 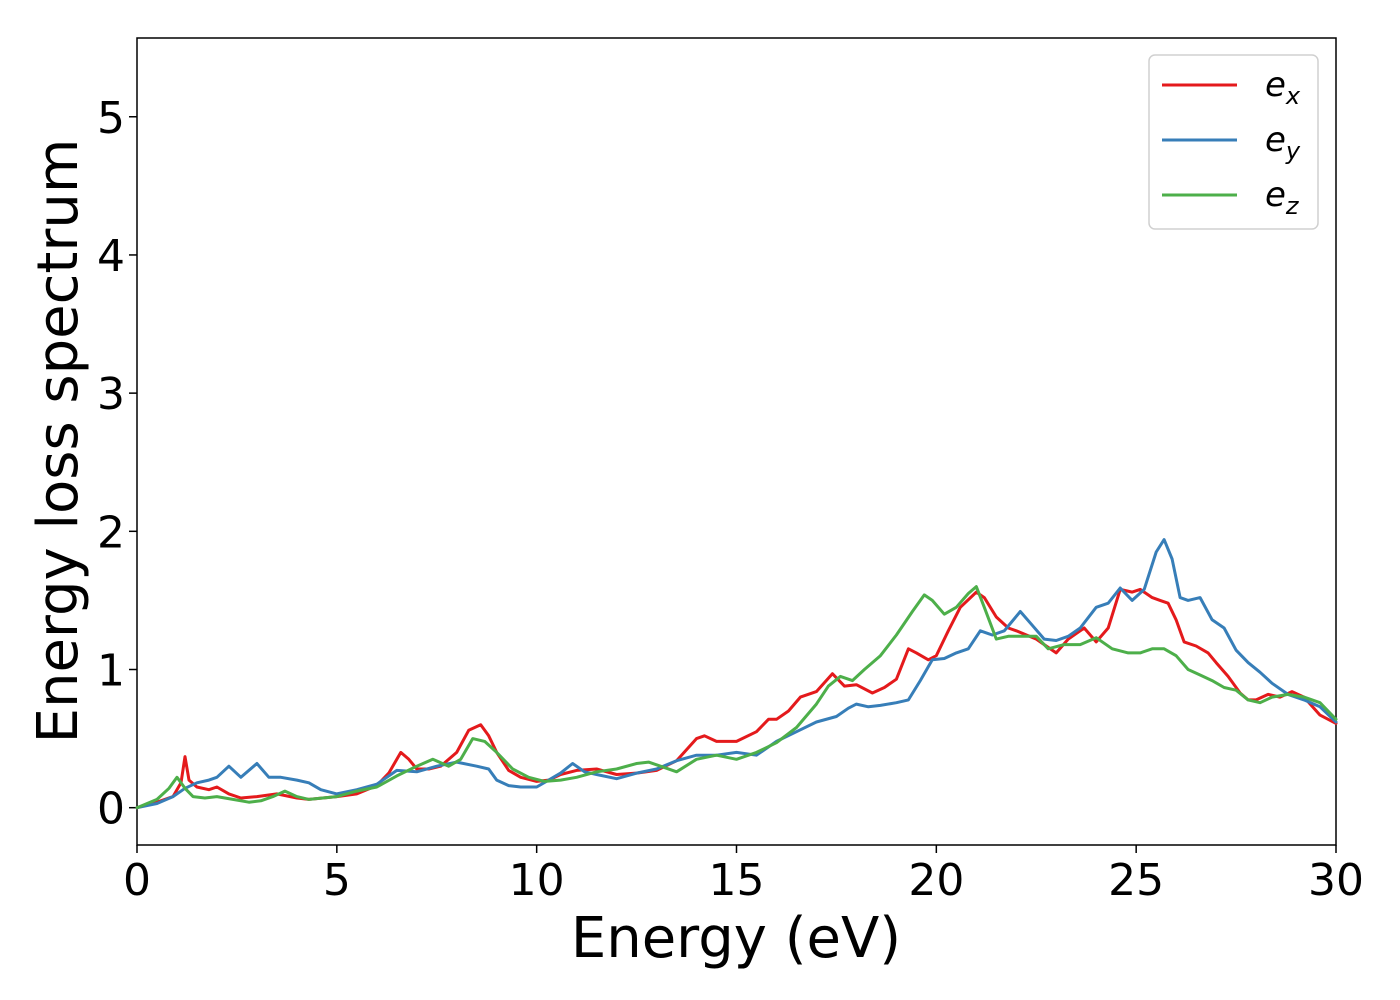 I want to click on x-tick-label: 10, so click(x=537, y=880).